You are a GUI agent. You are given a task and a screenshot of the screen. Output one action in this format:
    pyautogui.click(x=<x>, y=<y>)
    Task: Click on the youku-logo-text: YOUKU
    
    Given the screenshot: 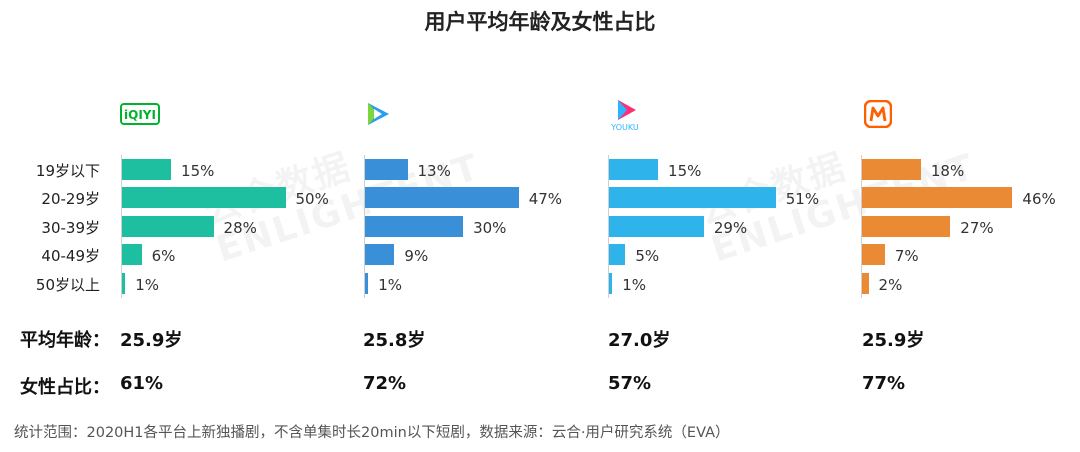 What is the action you would take?
    pyautogui.click(x=624, y=127)
    